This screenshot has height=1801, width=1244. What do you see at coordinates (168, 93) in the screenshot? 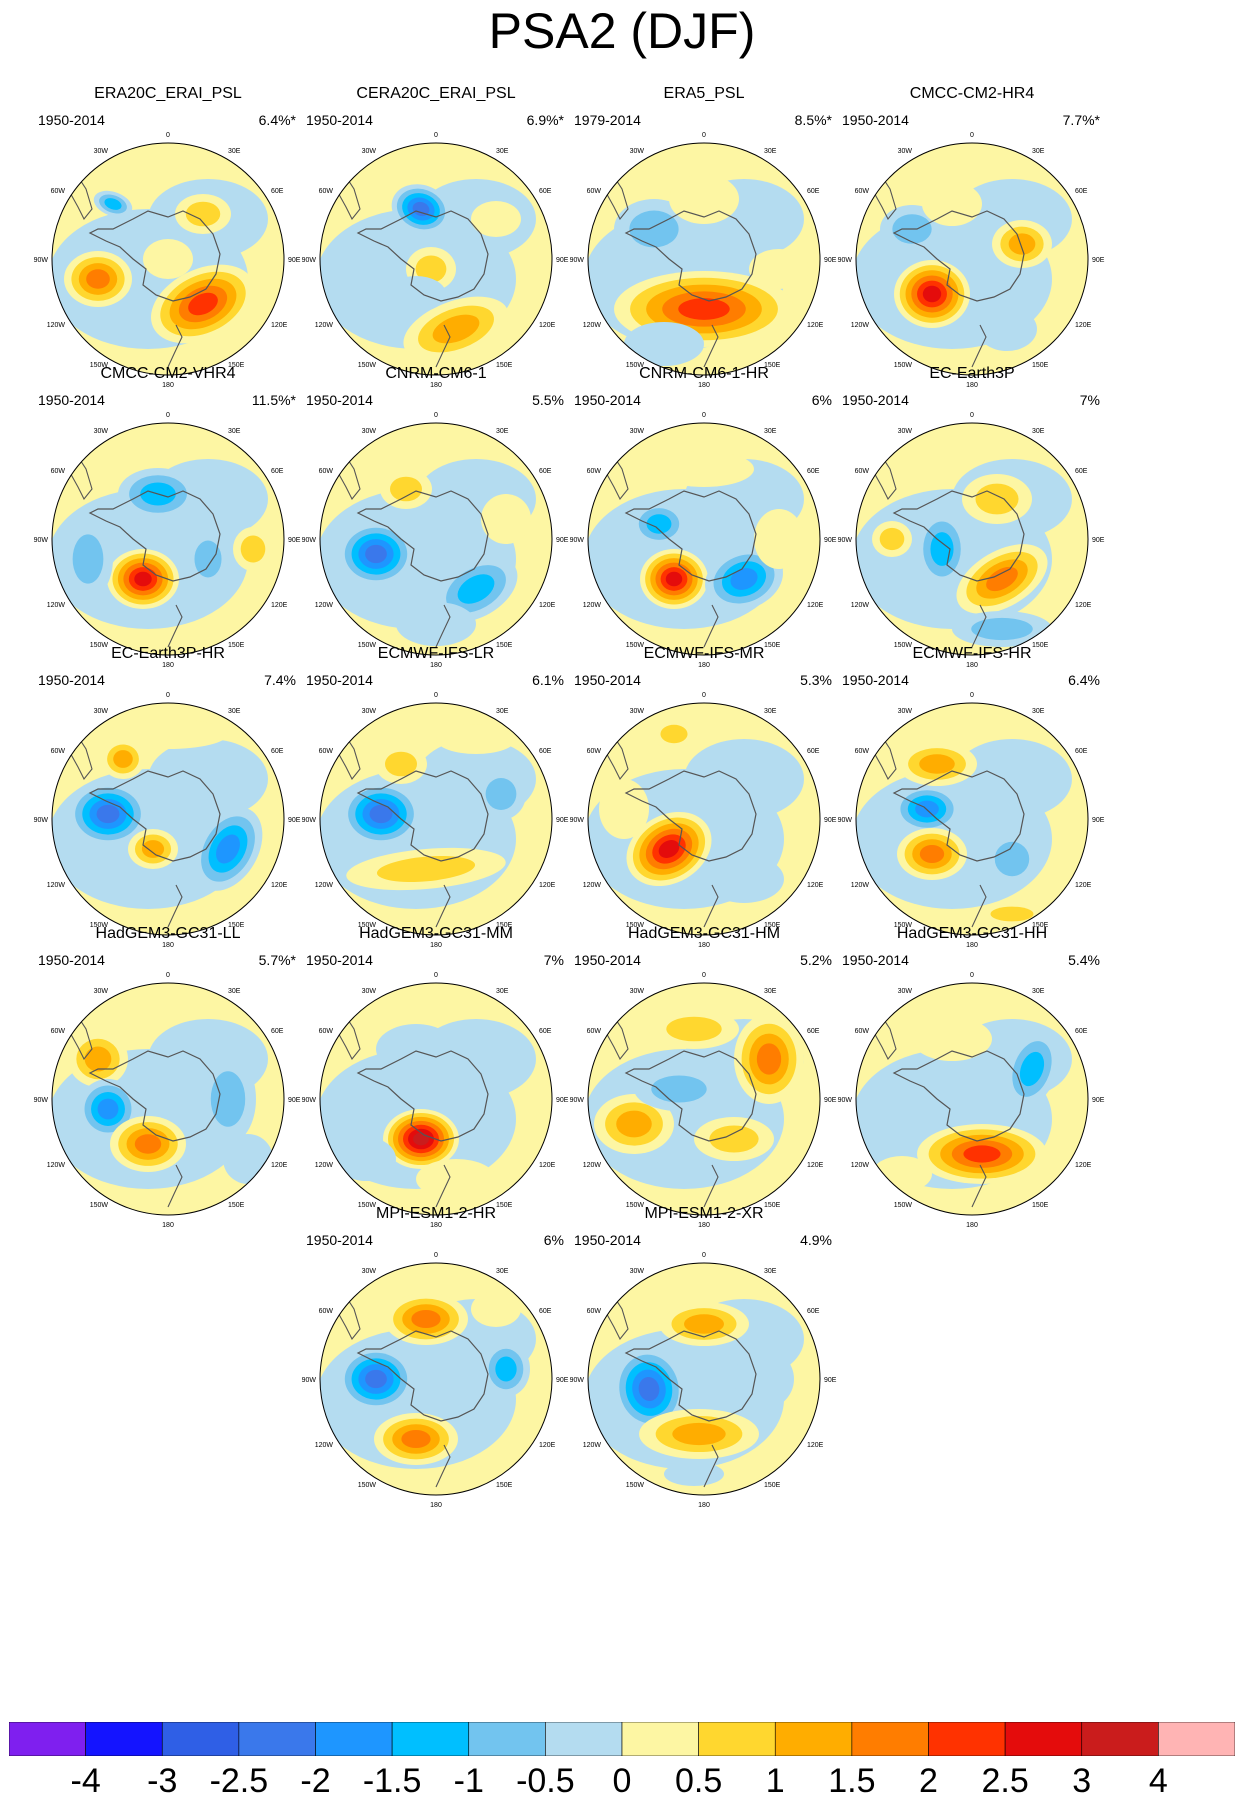
I see `panel-title: ERA20C_ERAI_PSL` at bounding box center [168, 93].